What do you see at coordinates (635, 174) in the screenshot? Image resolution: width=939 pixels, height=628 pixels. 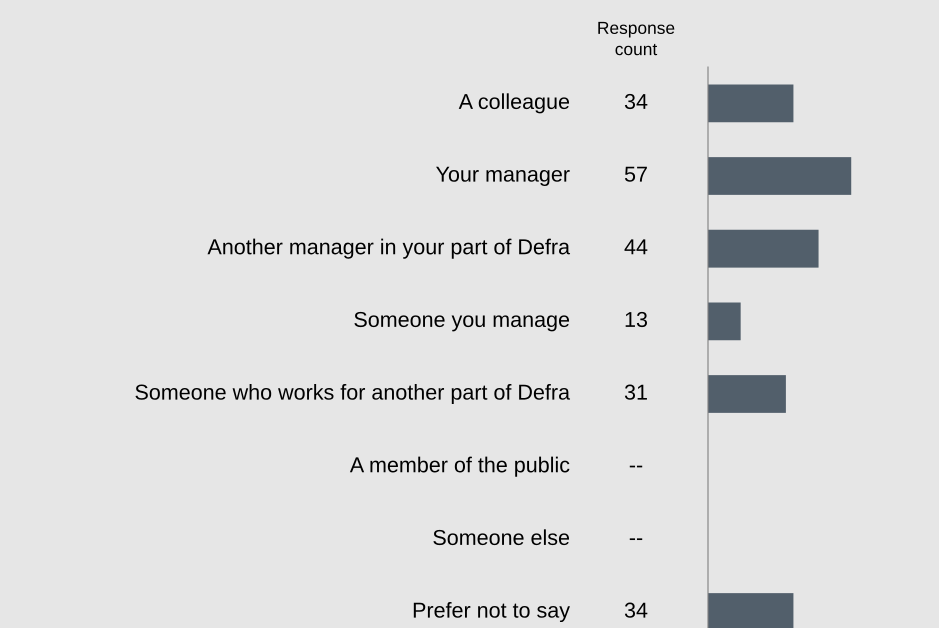 I see `data-label: 57` at bounding box center [635, 174].